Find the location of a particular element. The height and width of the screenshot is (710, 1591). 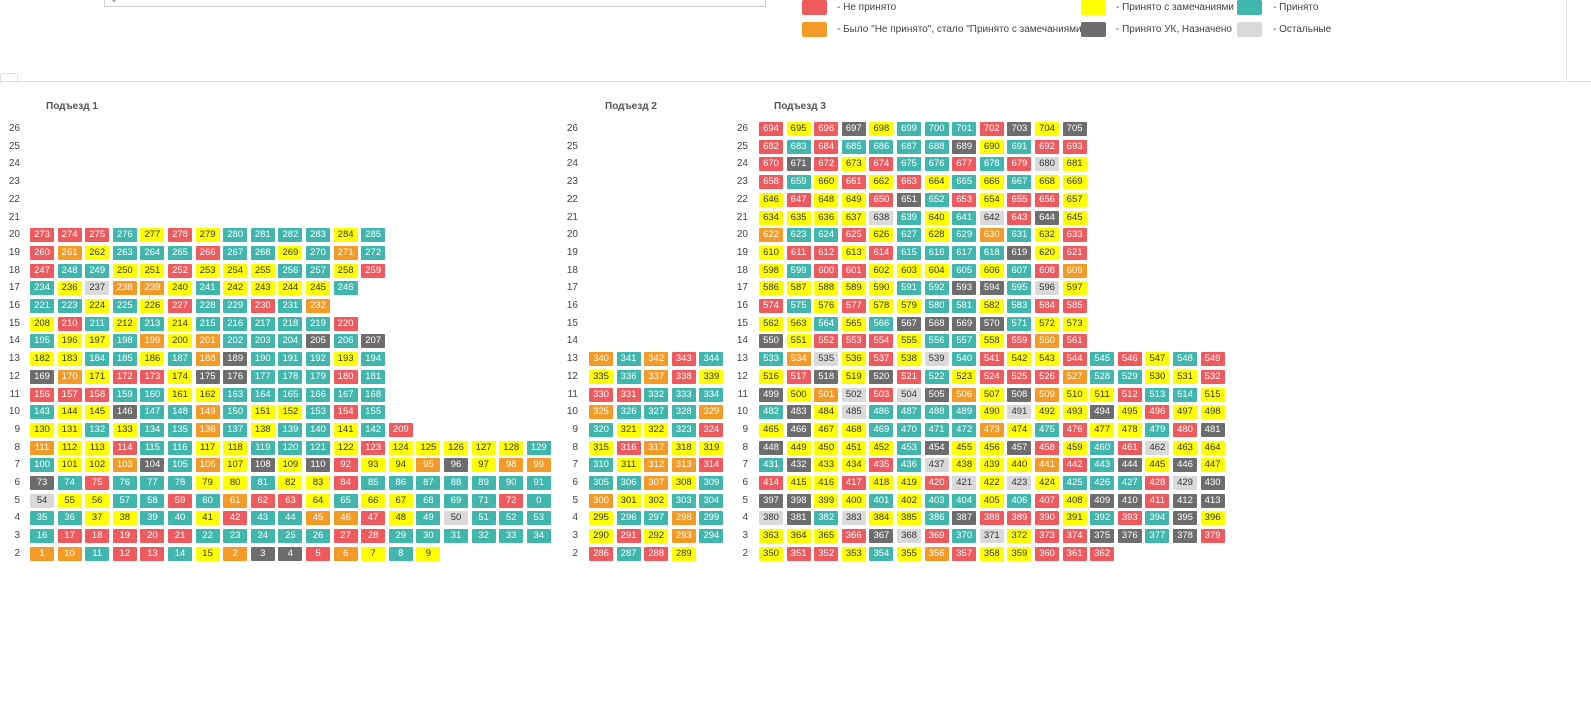

apartment-cell: 232 is located at coordinates (318, 306).